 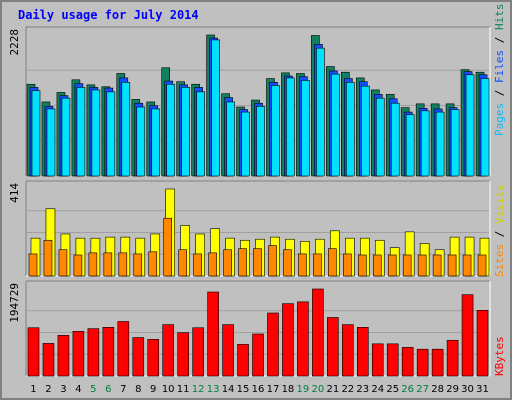 I want to click on x-tick-label-day-5: 5, so click(x=93, y=389).